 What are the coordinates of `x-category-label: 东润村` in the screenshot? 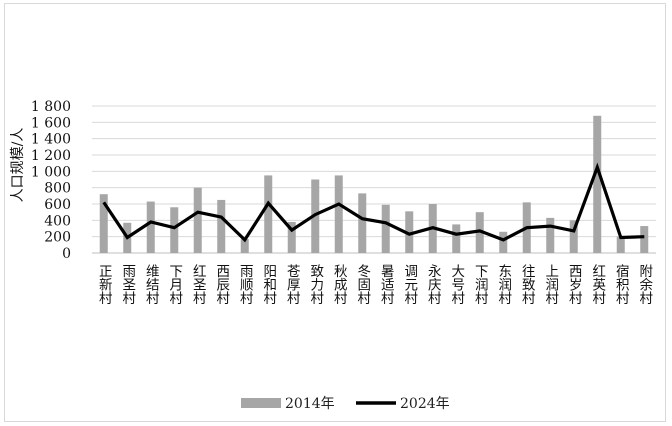 It's located at (503, 284).